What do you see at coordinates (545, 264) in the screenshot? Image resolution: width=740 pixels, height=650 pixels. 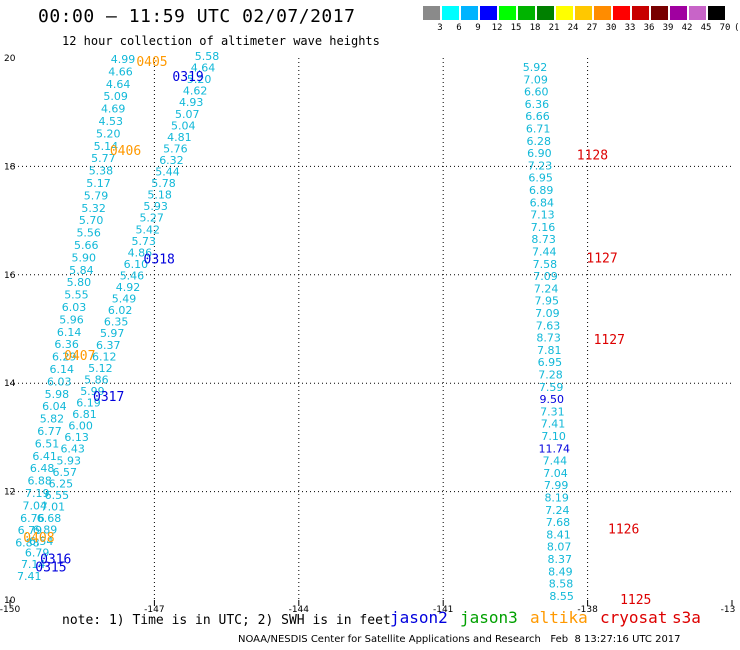 I see `cryosat-value: 7.58` at bounding box center [545, 264].